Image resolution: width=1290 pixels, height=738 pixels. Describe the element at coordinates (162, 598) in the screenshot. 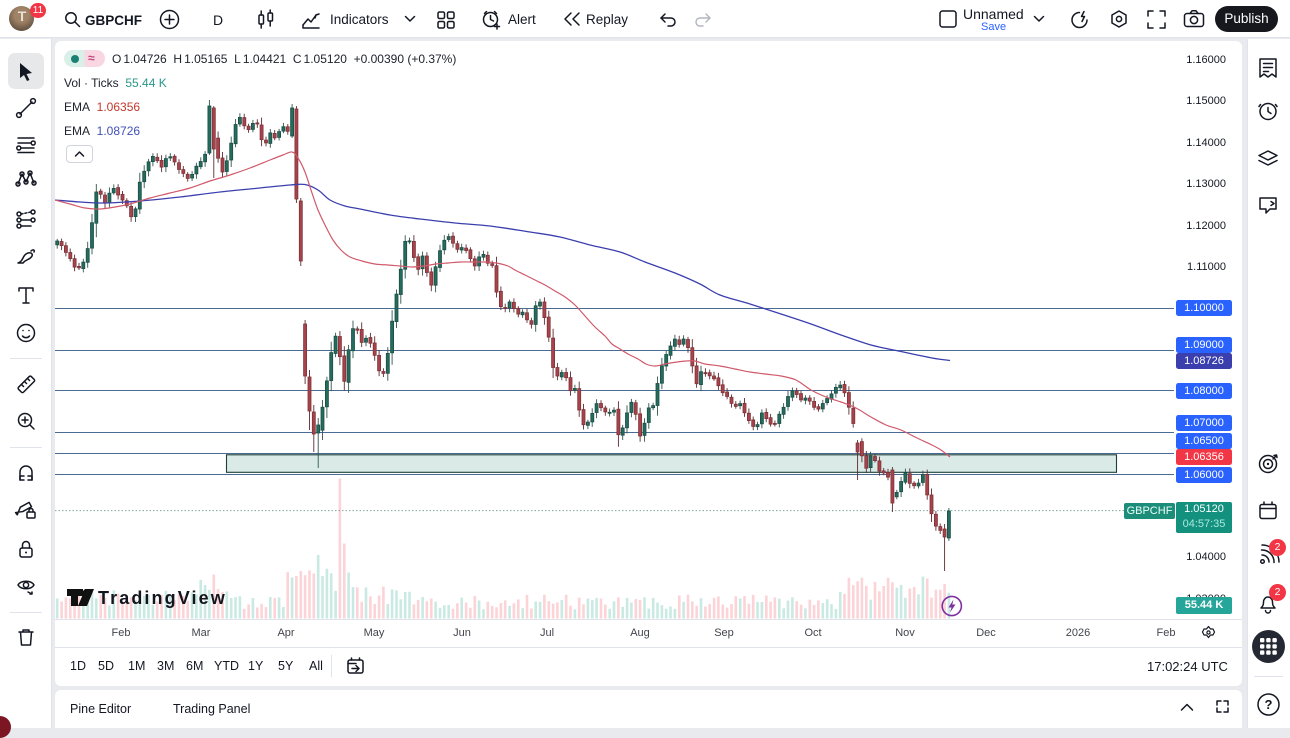

I see `svg-text: TradingView` at that location.